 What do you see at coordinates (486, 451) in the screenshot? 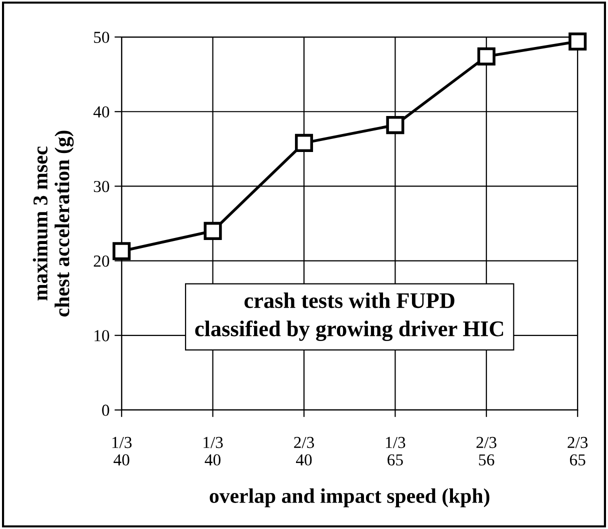
I see `x-tick-label: 2/3 56` at bounding box center [486, 451].